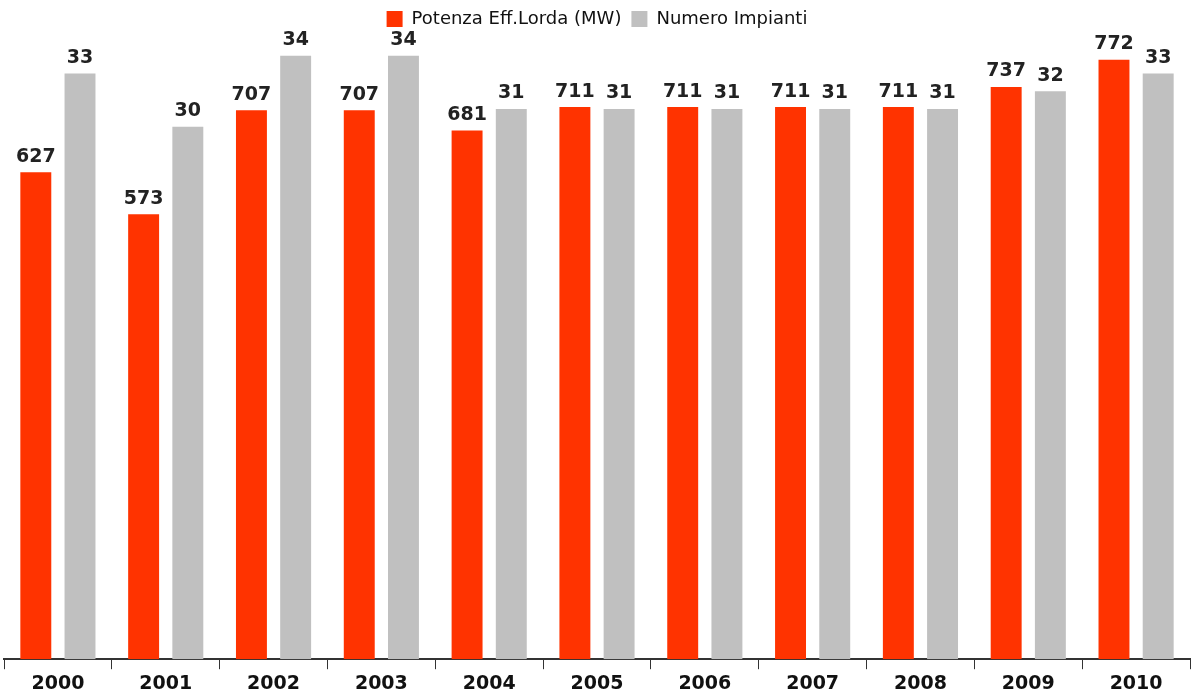 This screenshot has width=1196, height=698. What do you see at coordinates (516, 17) in the screenshot?
I see `legend-label: Potenza Eff.Lorda (MW)` at bounding box center [516, 17].